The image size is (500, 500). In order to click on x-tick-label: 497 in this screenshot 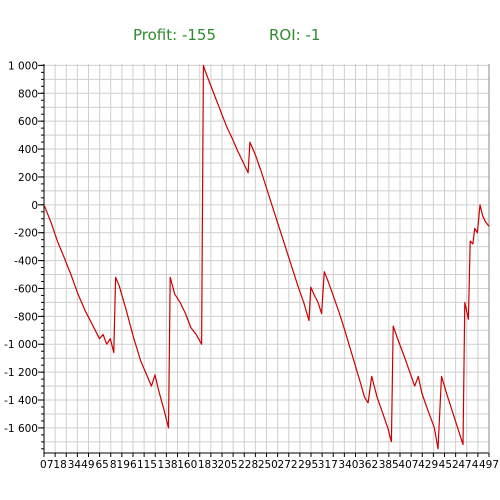, I will do `click(489, 465)`.